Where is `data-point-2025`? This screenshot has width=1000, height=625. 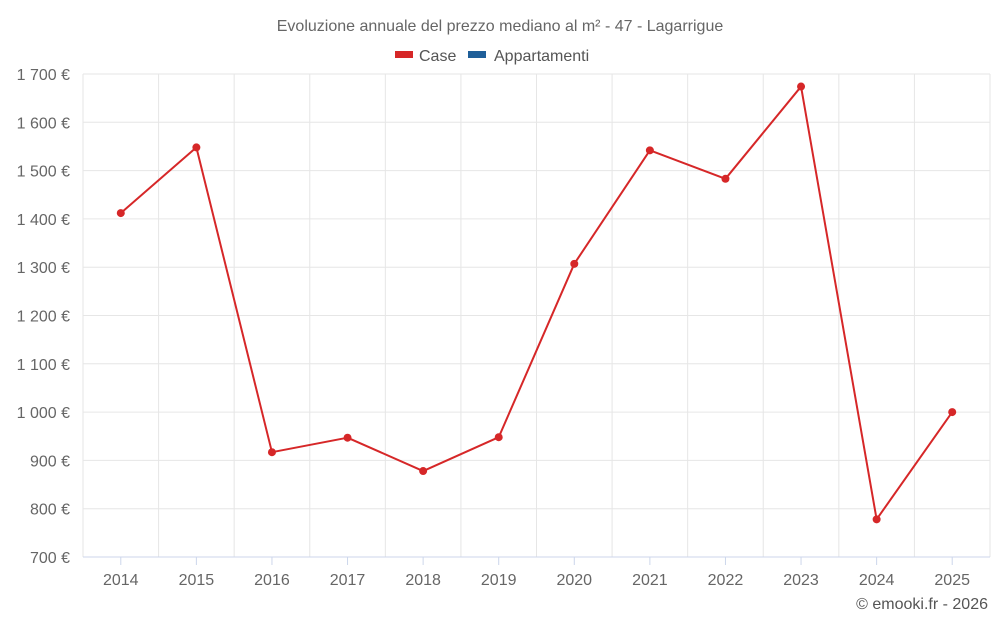
data-point-2025 is located at coordinates (952, 412).